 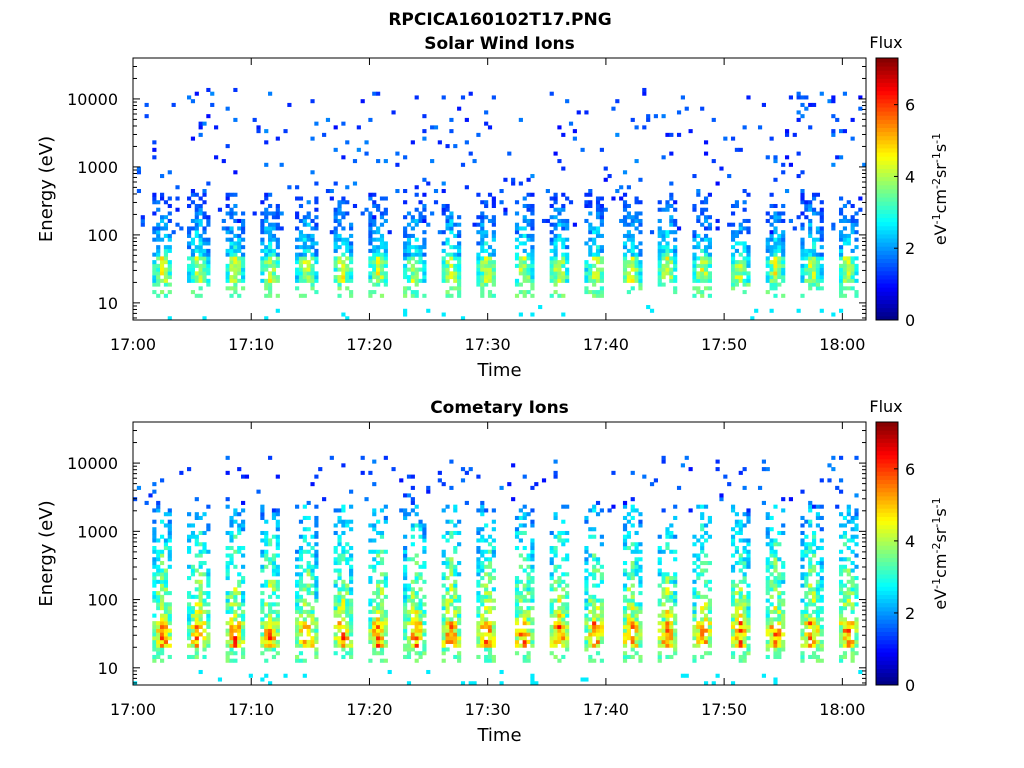 I want to click on colorbar-label-exponent: -2, so click(x=936, y=548).